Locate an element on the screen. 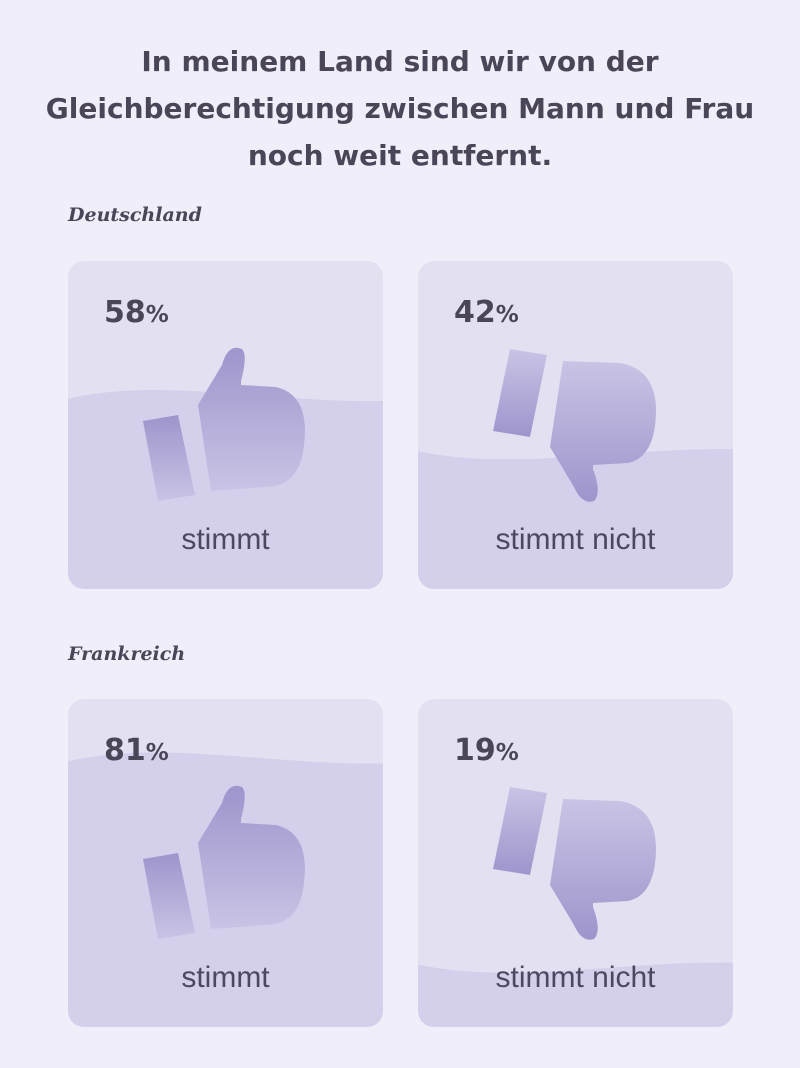 The height and width of the screenshot is (1068, 800). card-deutschland-stimmt: 58% stimmt is located at coordinates (225, 425).